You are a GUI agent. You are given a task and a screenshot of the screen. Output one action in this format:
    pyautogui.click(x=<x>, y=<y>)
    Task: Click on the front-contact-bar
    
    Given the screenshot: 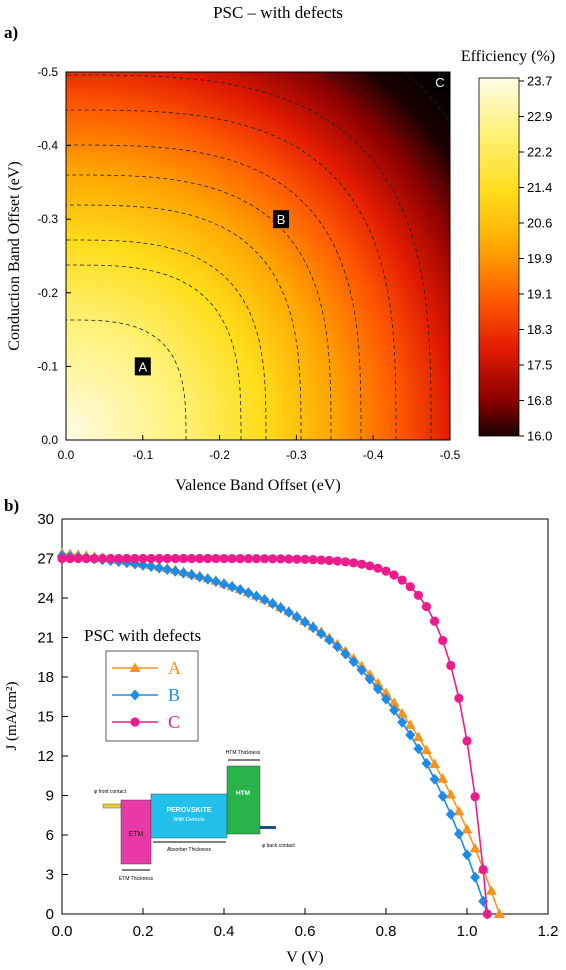 What is the action you would take?
    pyautogui.click(x=112, y=806)
    